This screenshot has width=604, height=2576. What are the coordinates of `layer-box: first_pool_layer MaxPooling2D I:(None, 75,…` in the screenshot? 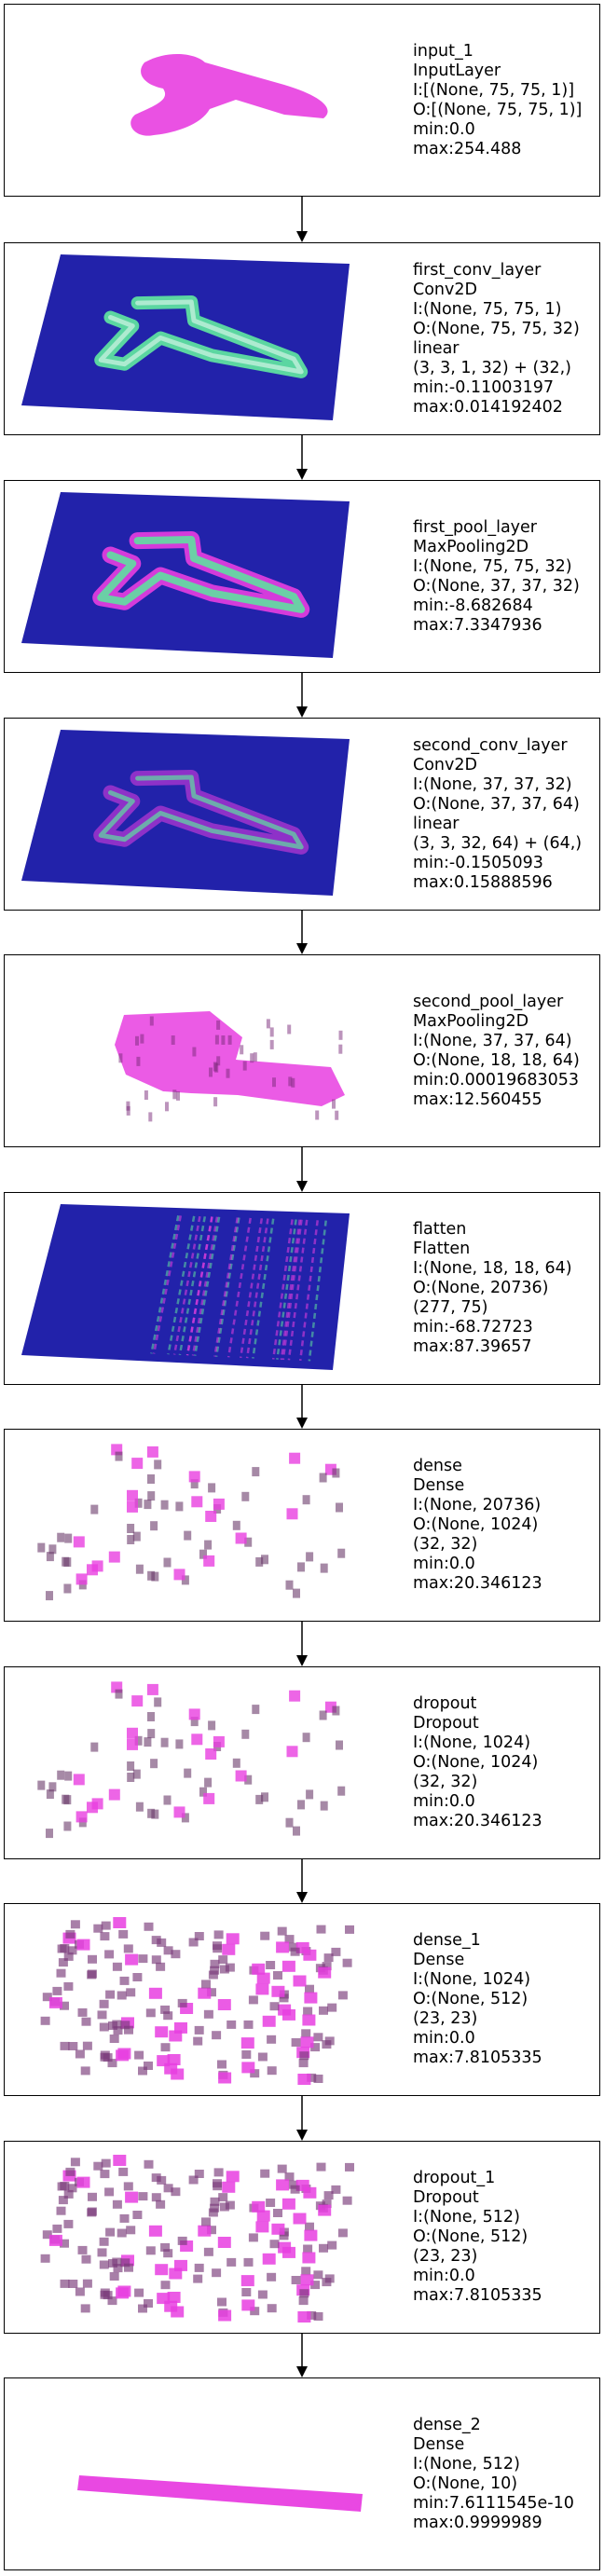 It's located at (302, 576).